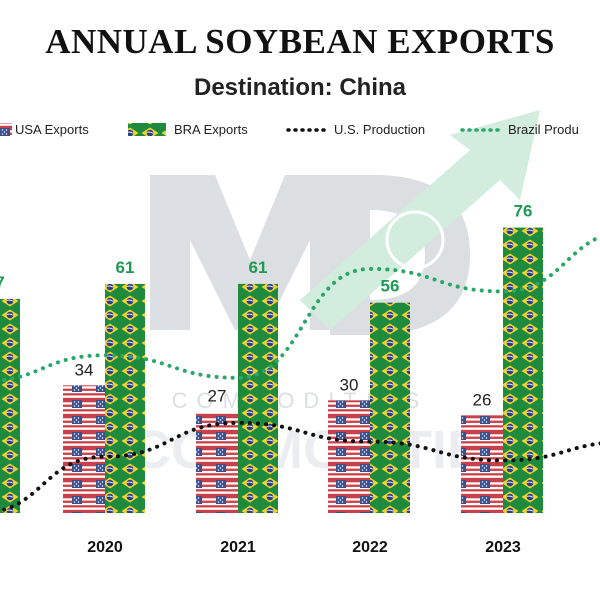 This screenshot has width=600, height=600. What do you see at coordinates (52, 129) in the screenshot?
I see `legend-label-usa: USA Exports` at bounding box center [52, 129].